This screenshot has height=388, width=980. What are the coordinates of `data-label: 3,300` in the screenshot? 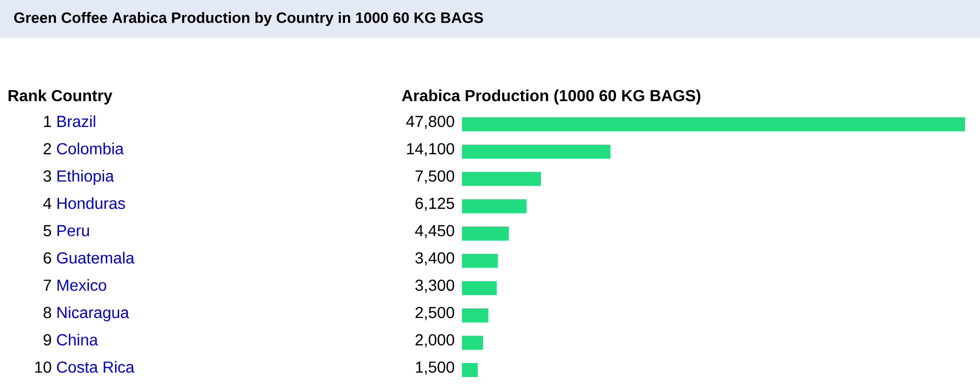 It's located at (434, 286).